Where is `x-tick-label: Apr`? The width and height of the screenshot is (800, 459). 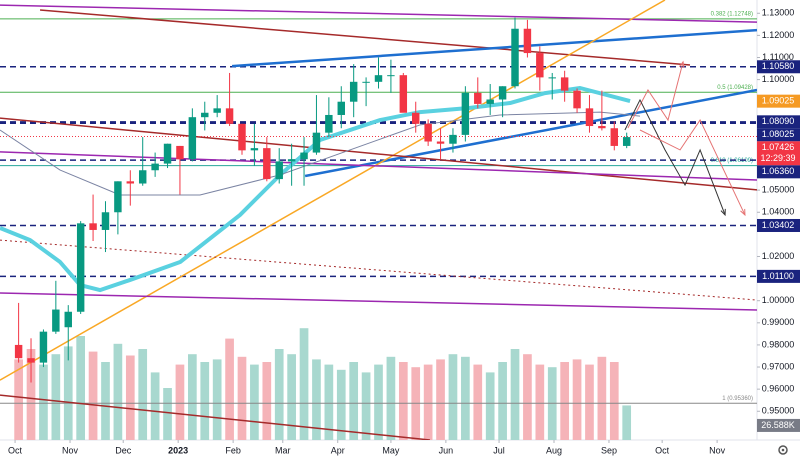 x-tick-label: Apr is located at coordinates (338, 450).